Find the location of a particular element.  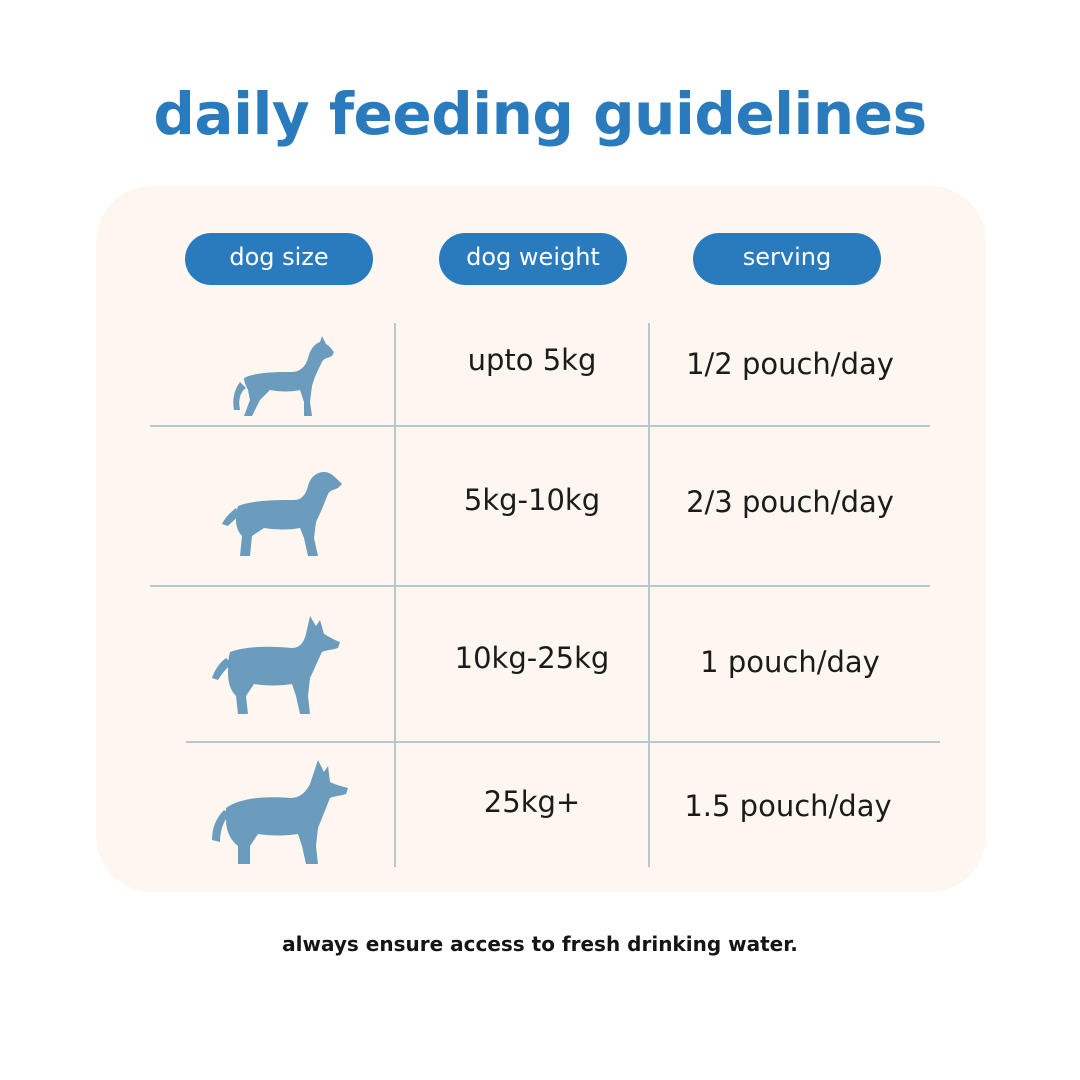

large-dog-icon is located at coordinates (276, 665).